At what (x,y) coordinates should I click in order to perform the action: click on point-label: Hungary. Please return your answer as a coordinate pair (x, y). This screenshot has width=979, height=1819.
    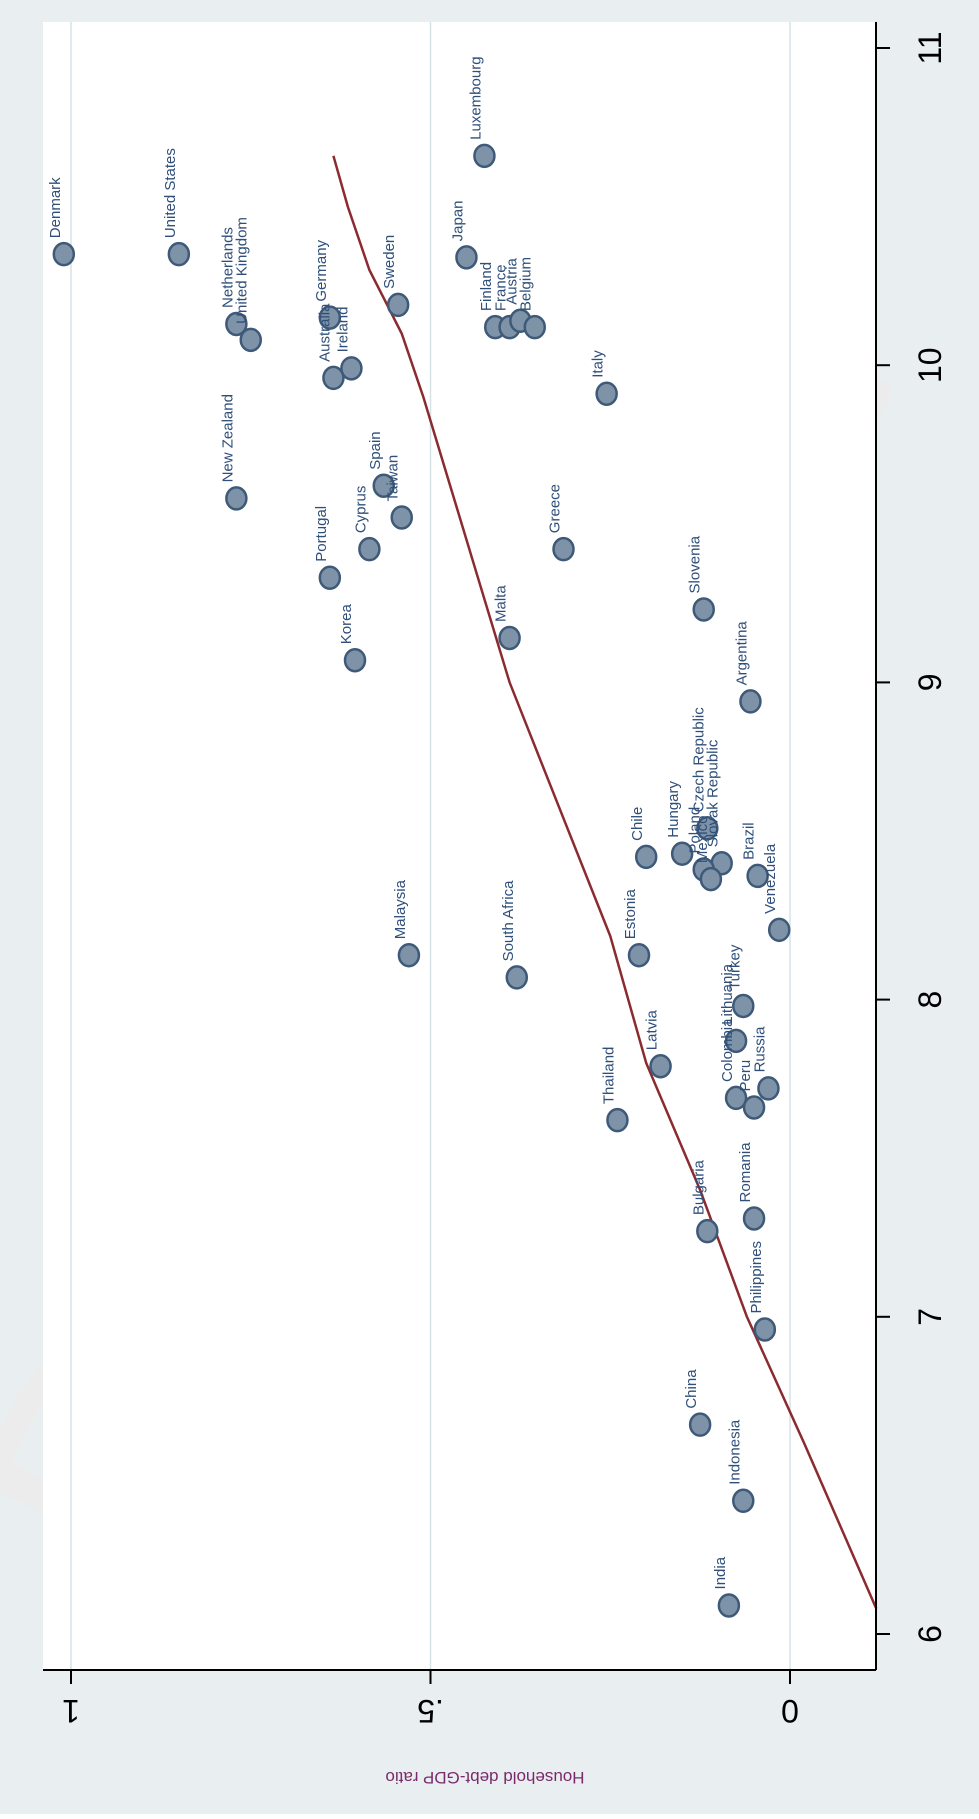
    Looking at the image, I should click on (673, 808).